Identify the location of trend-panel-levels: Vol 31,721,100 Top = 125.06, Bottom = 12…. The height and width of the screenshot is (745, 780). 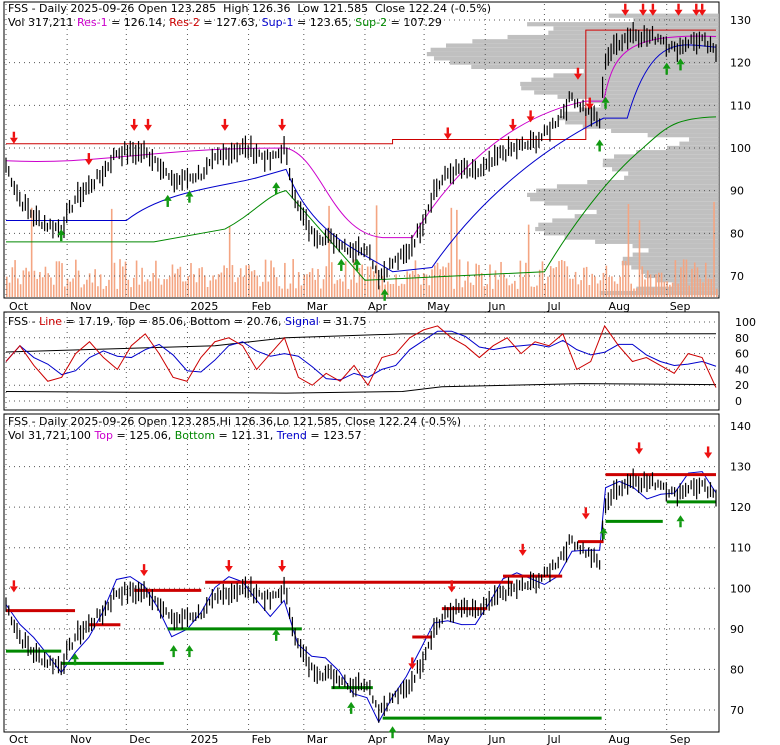
(185, 435).